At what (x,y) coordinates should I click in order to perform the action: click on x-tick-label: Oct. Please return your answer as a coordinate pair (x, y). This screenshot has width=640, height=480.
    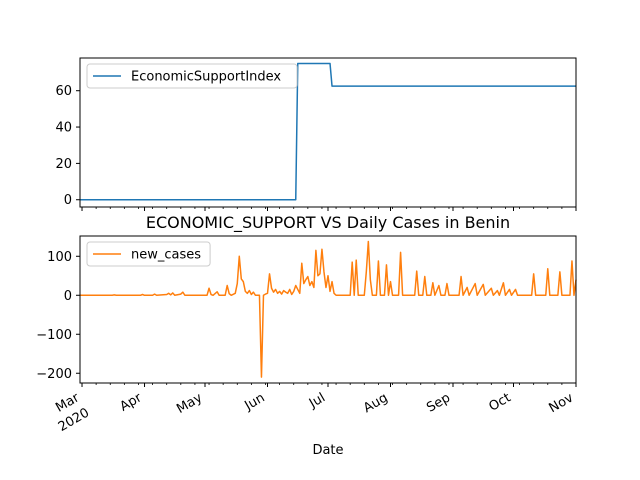
    Looking at the image, I should click on (500, 402).